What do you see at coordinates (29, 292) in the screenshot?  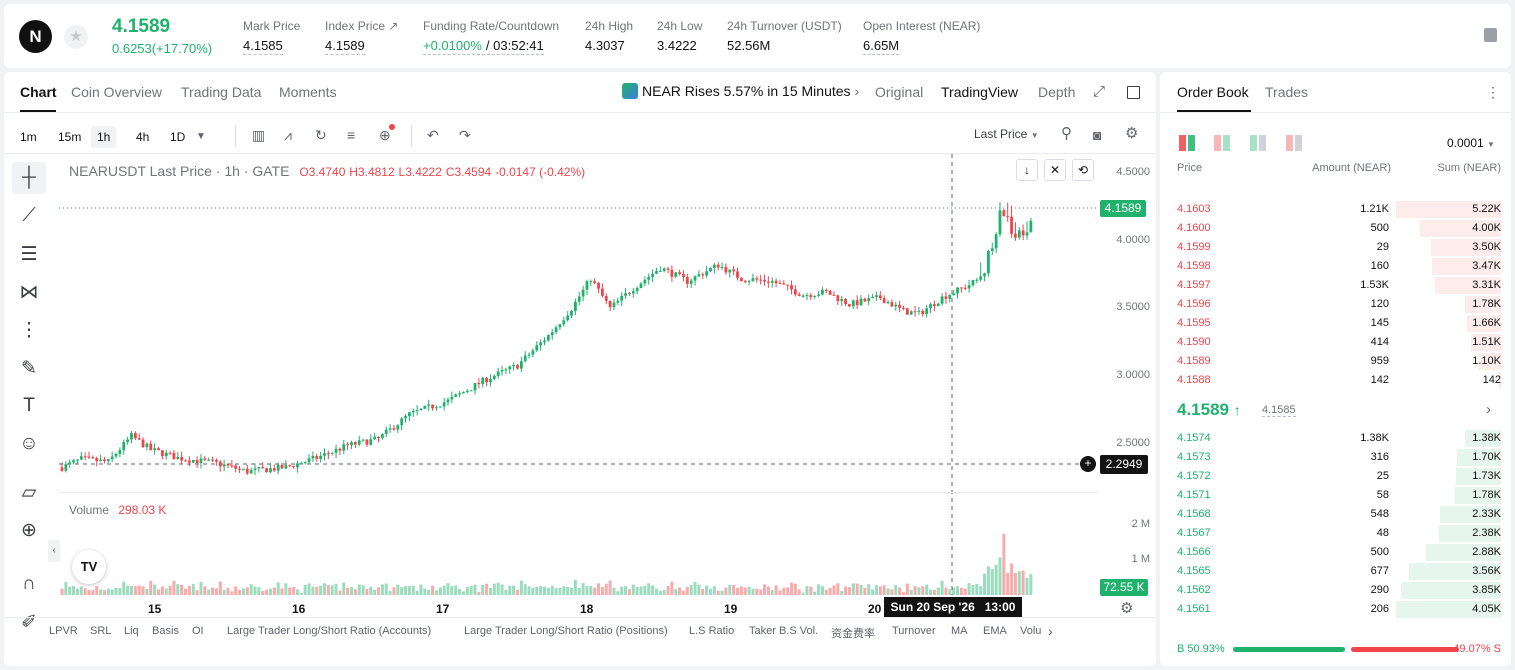 I see `pattern-tool-icon: ⋈` at bounding box center [29, 292].